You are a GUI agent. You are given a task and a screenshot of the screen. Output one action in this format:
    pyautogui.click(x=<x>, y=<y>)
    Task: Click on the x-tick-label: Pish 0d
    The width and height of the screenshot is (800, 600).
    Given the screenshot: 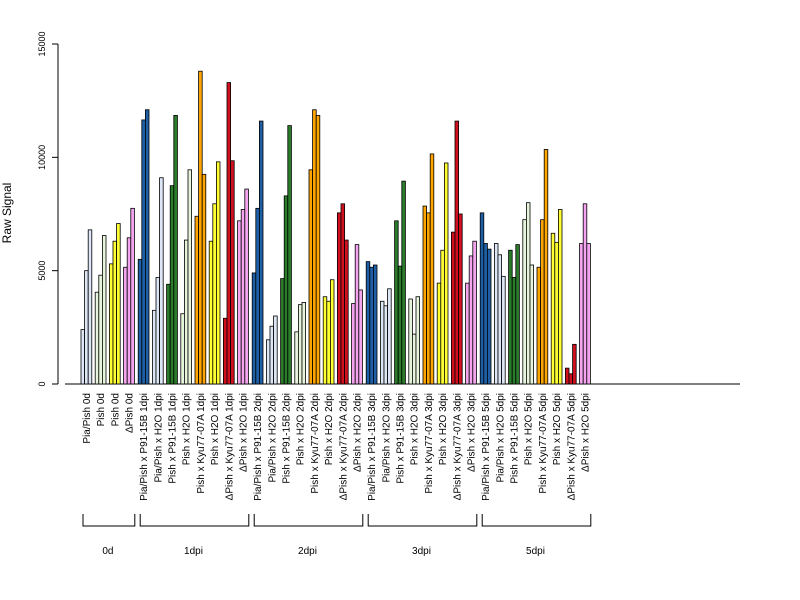 What is the action you would take?
    pyautogui.click(x=115, y=409)
    